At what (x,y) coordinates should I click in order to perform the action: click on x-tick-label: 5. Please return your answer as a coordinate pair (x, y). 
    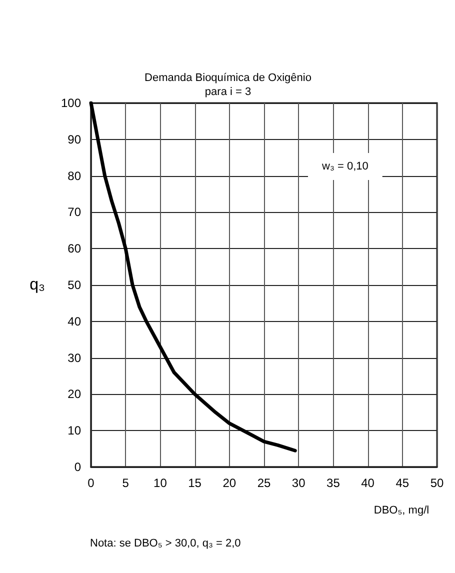
    Looking at the image, I should click on (126, 483).